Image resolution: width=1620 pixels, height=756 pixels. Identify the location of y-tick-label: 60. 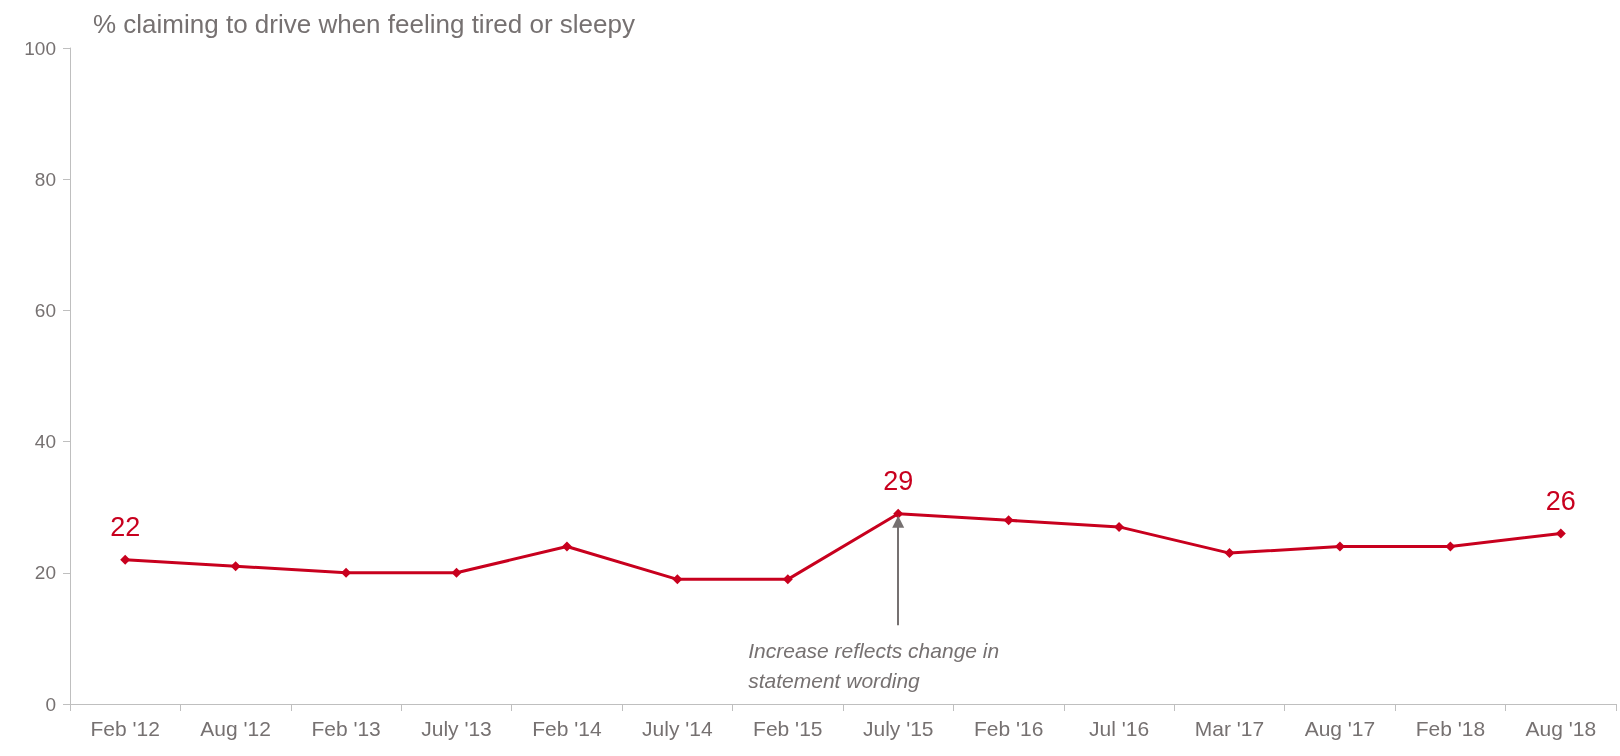
(45, 310).